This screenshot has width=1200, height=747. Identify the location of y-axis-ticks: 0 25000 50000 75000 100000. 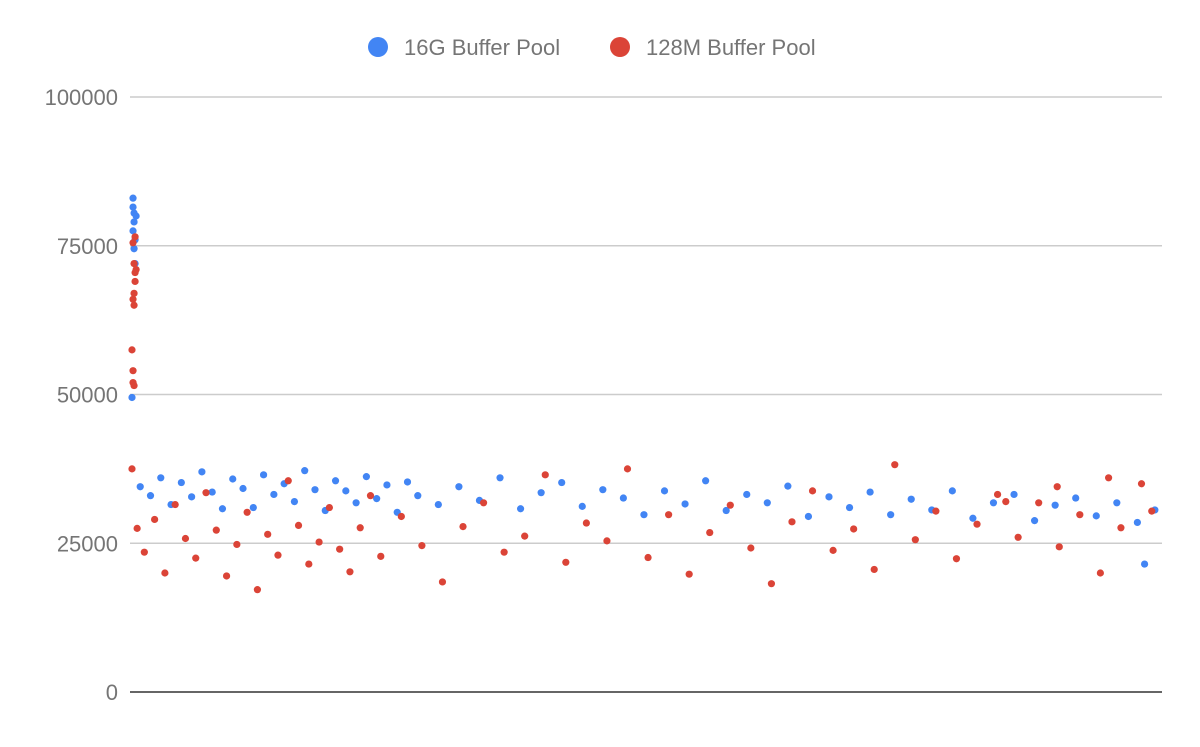
(81, 395).